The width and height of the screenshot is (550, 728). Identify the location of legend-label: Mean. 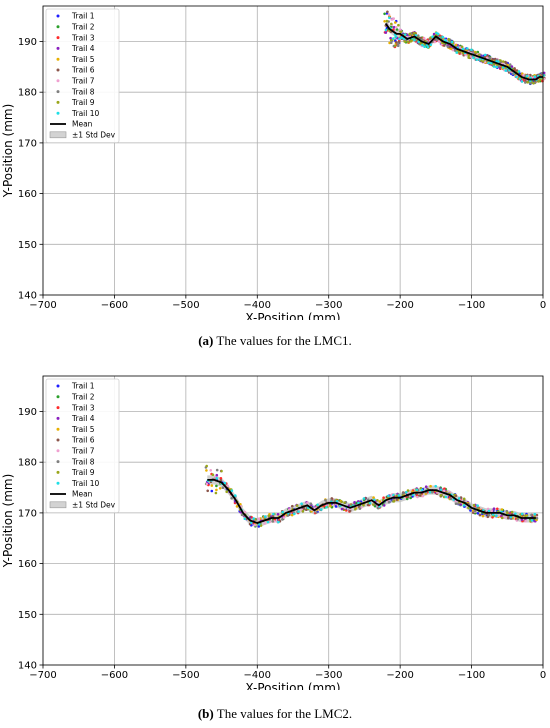
(82, 494).